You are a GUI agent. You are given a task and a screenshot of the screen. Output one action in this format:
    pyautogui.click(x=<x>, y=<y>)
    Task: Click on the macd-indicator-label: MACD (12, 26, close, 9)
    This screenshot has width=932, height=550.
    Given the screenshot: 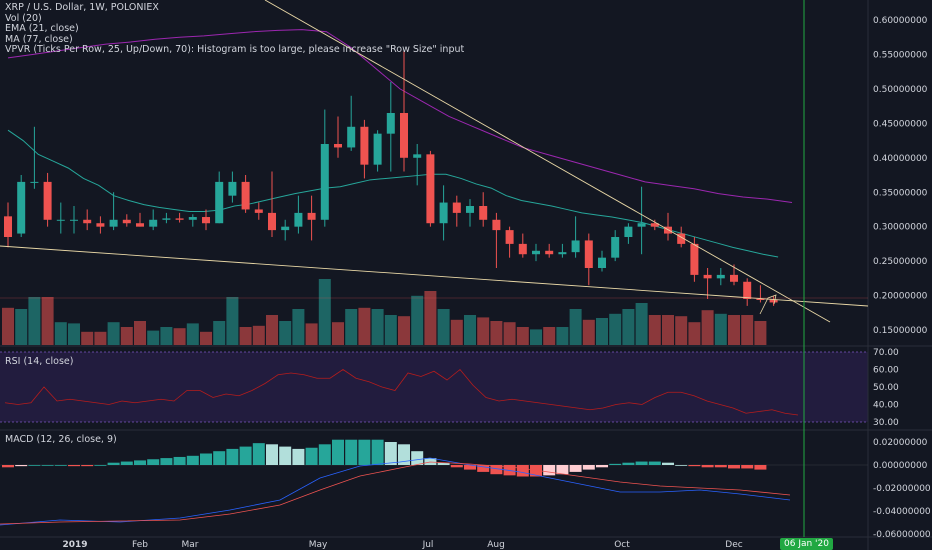 What is the action you would take?
    pyautogui.click(x=61, y=439)
    